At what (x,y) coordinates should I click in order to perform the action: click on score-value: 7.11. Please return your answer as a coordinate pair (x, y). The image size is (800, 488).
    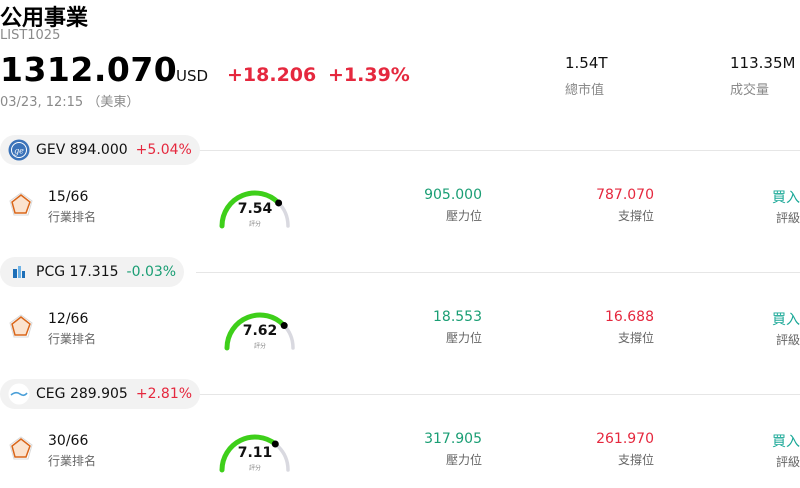
    Looking at the image, I should click on (255, 453).